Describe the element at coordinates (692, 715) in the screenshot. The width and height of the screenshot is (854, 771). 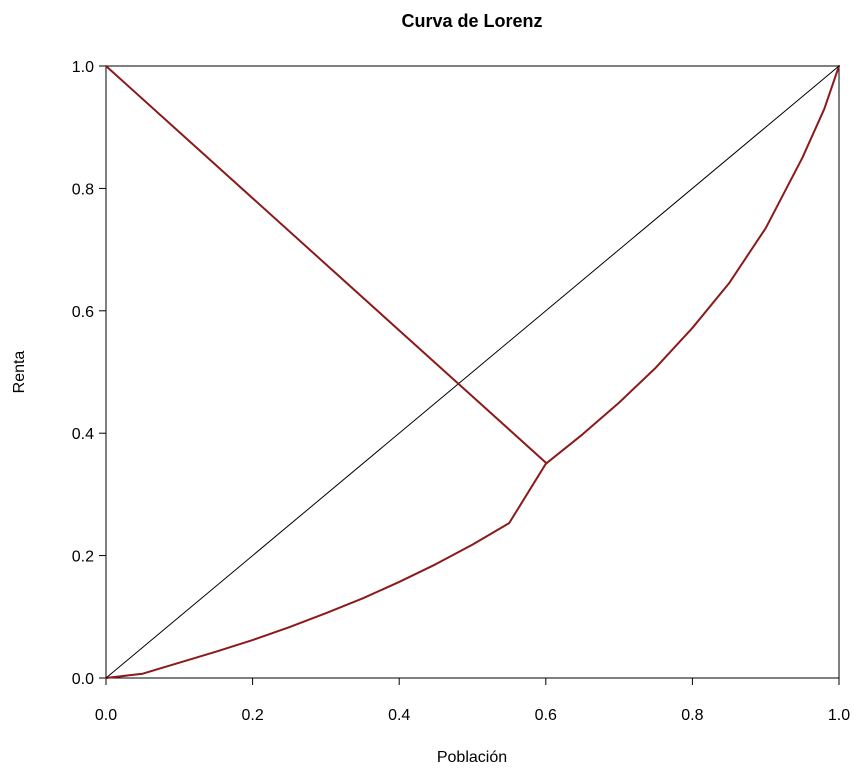
I see `x-tick-label: 0.8` at that location.